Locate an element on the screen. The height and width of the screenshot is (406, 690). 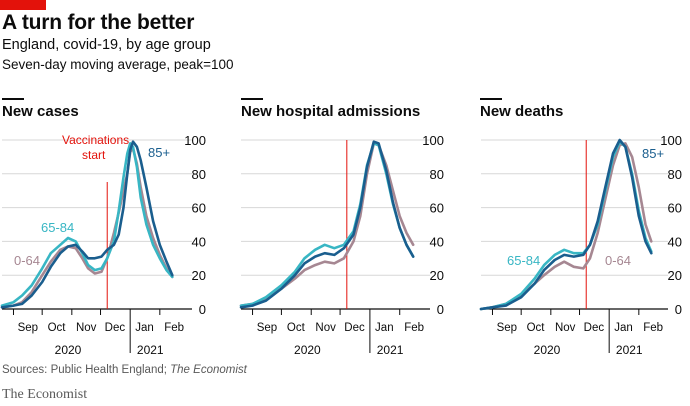
x-tick-label-admissions-2: Nov is located at coordinates (325, 328).